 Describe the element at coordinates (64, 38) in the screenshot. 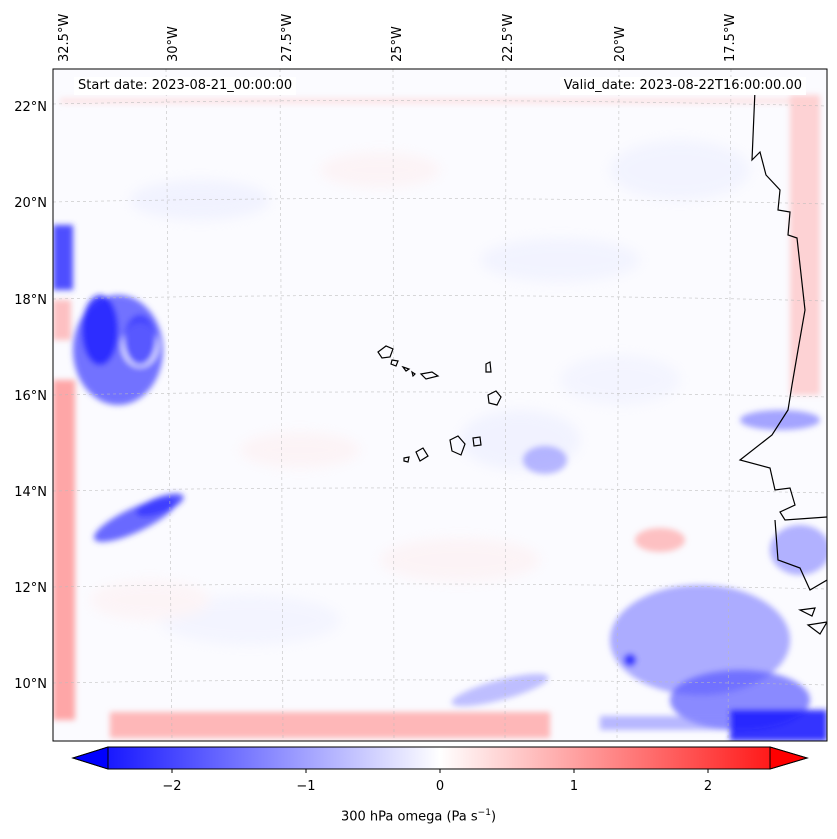

I see `lon-tick-1: 32.5°W` at that location.